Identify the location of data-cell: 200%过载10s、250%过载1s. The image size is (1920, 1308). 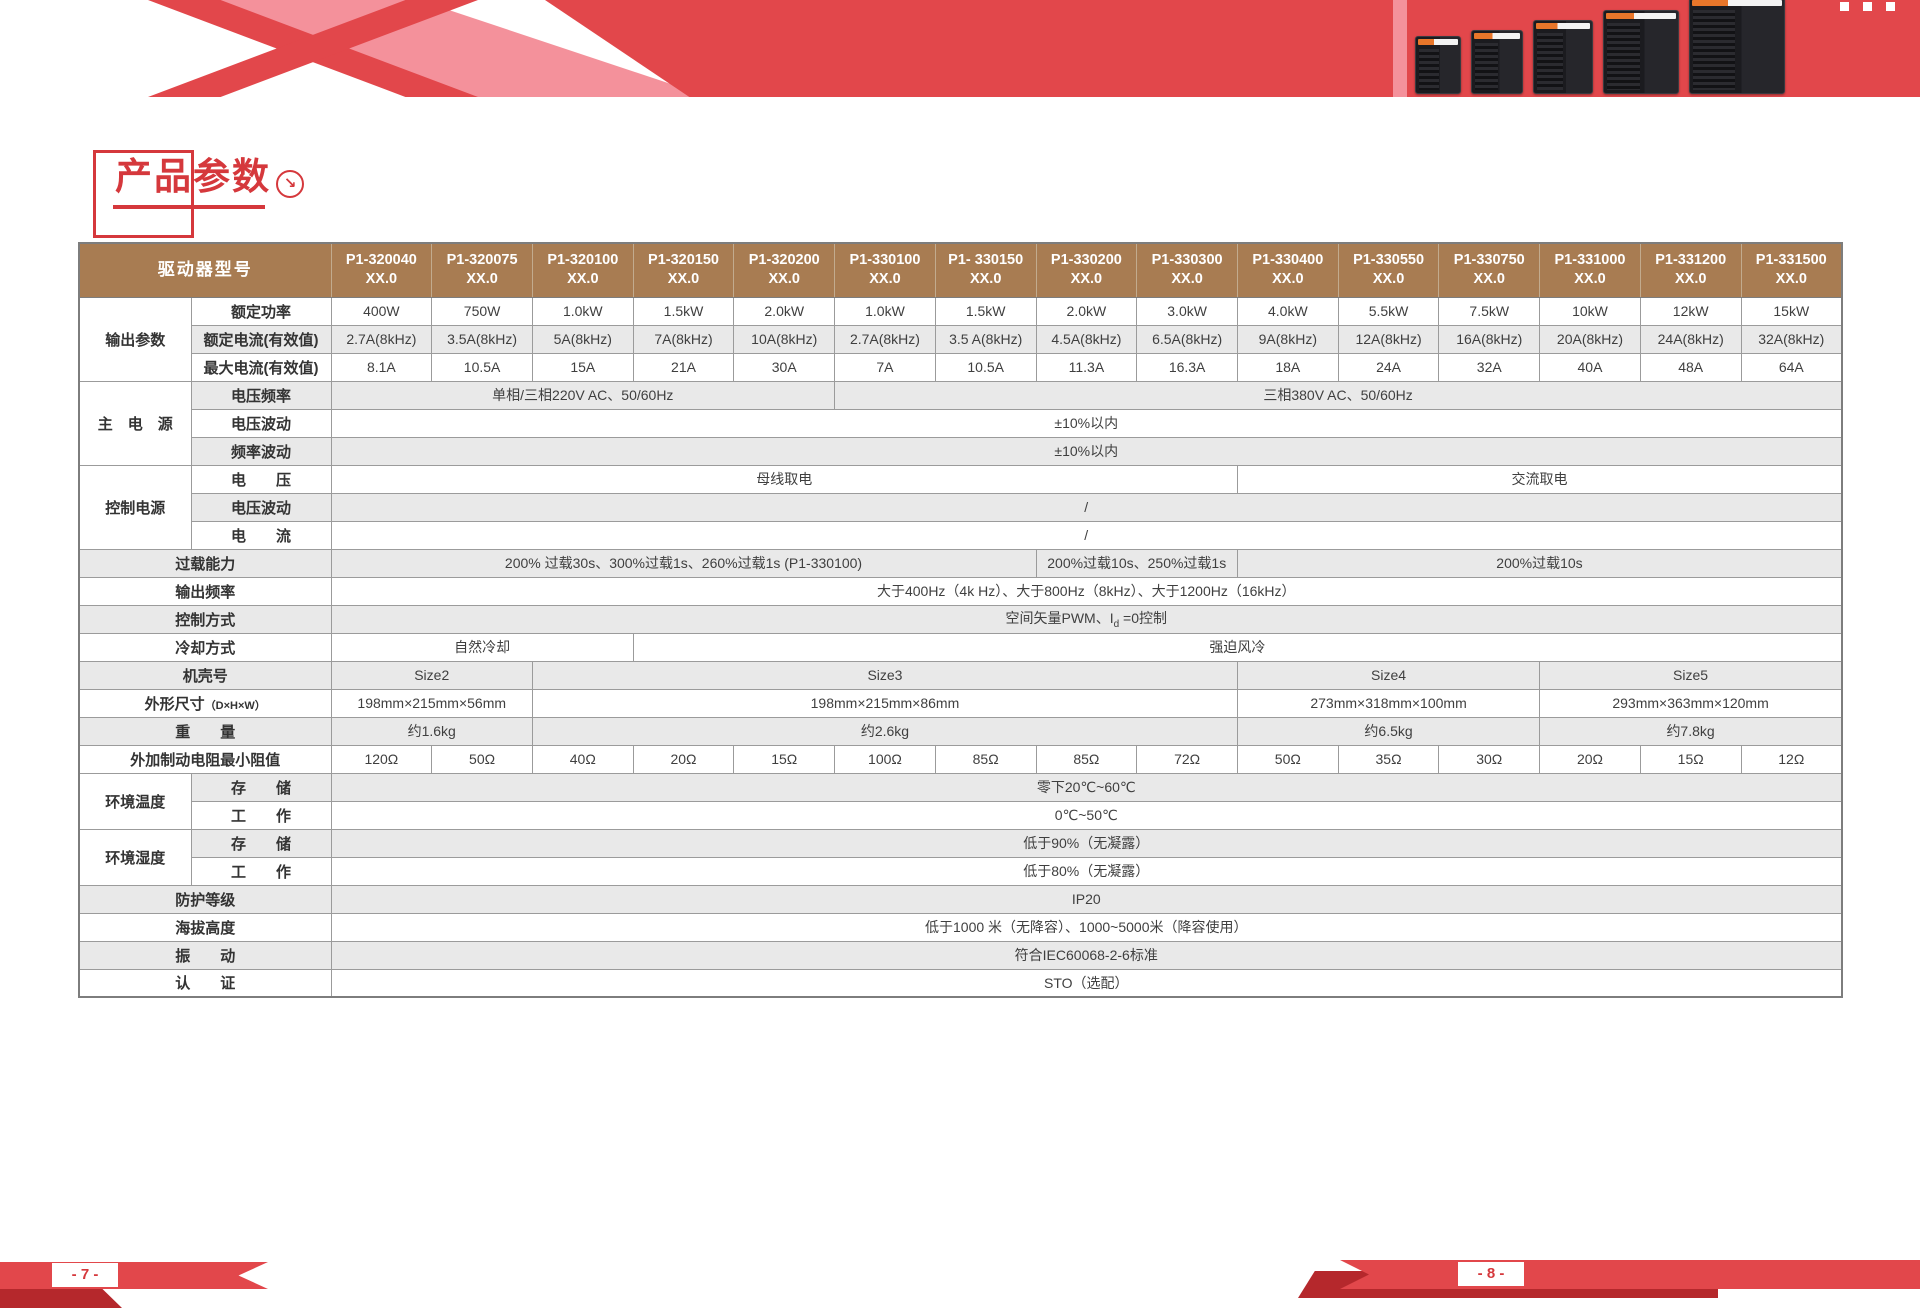
(1136, 563).